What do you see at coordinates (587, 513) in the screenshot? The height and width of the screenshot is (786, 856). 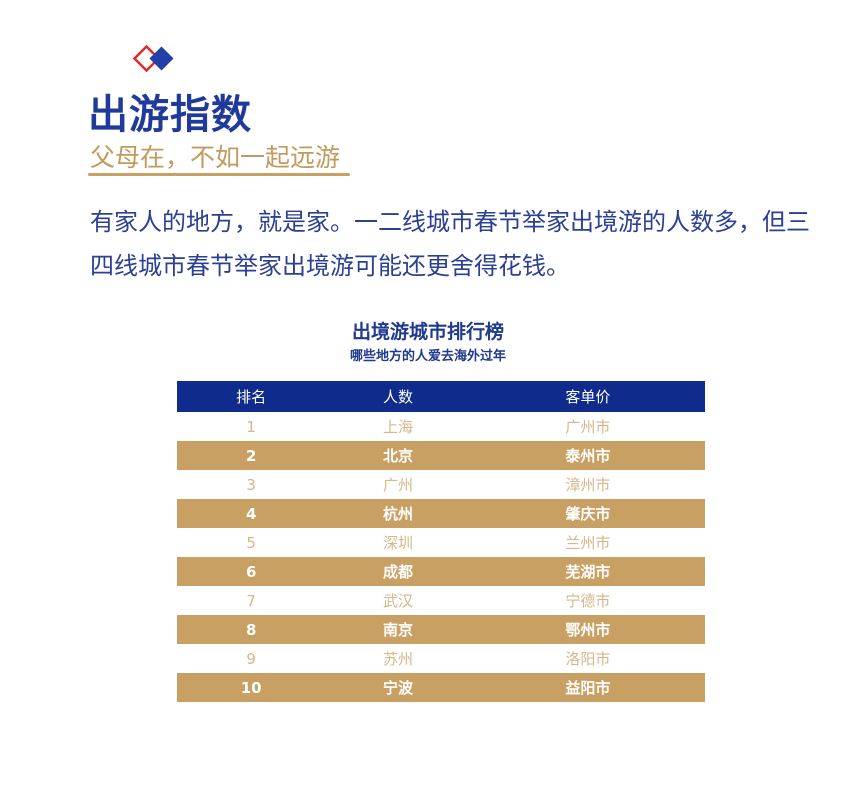 I see `cell-price-city: 肇庆市` at bounding box center [587, 513].